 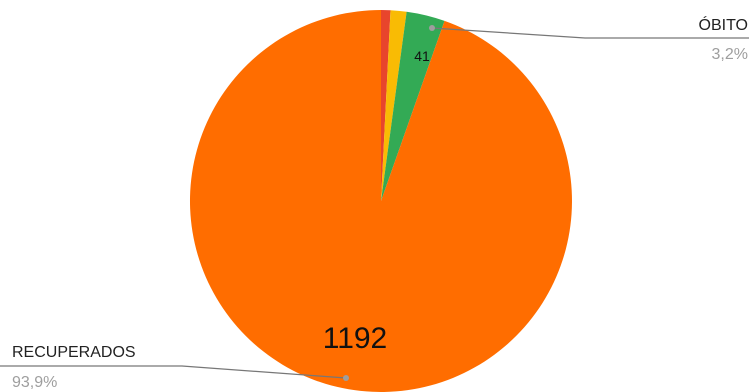 What do you see at coordinates (730, 54) in the screenshot?
I see `obito-percent: 3,2%` at bounding box center [730, 54].